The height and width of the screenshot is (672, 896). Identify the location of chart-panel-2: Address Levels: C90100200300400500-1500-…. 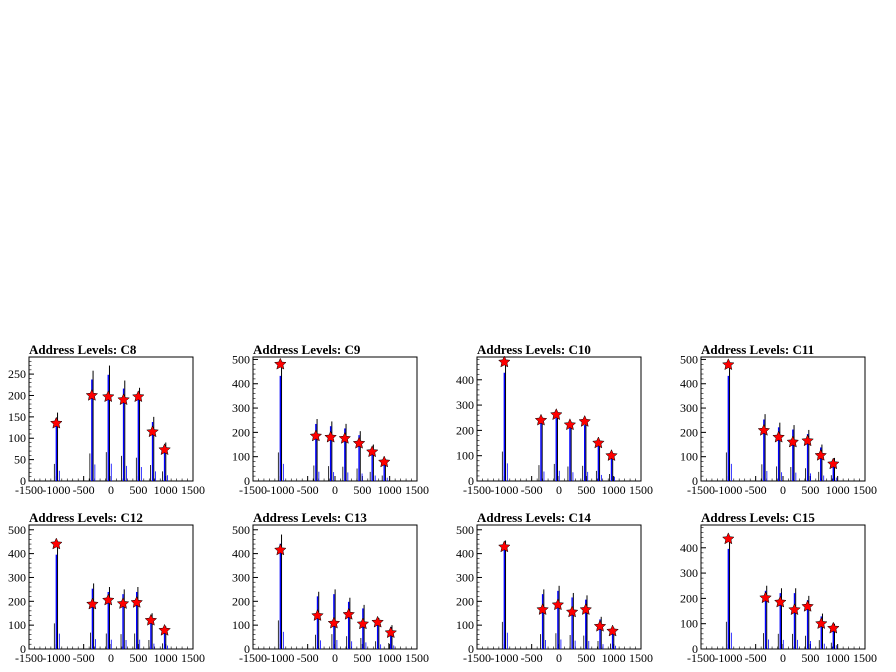
(330, 419).